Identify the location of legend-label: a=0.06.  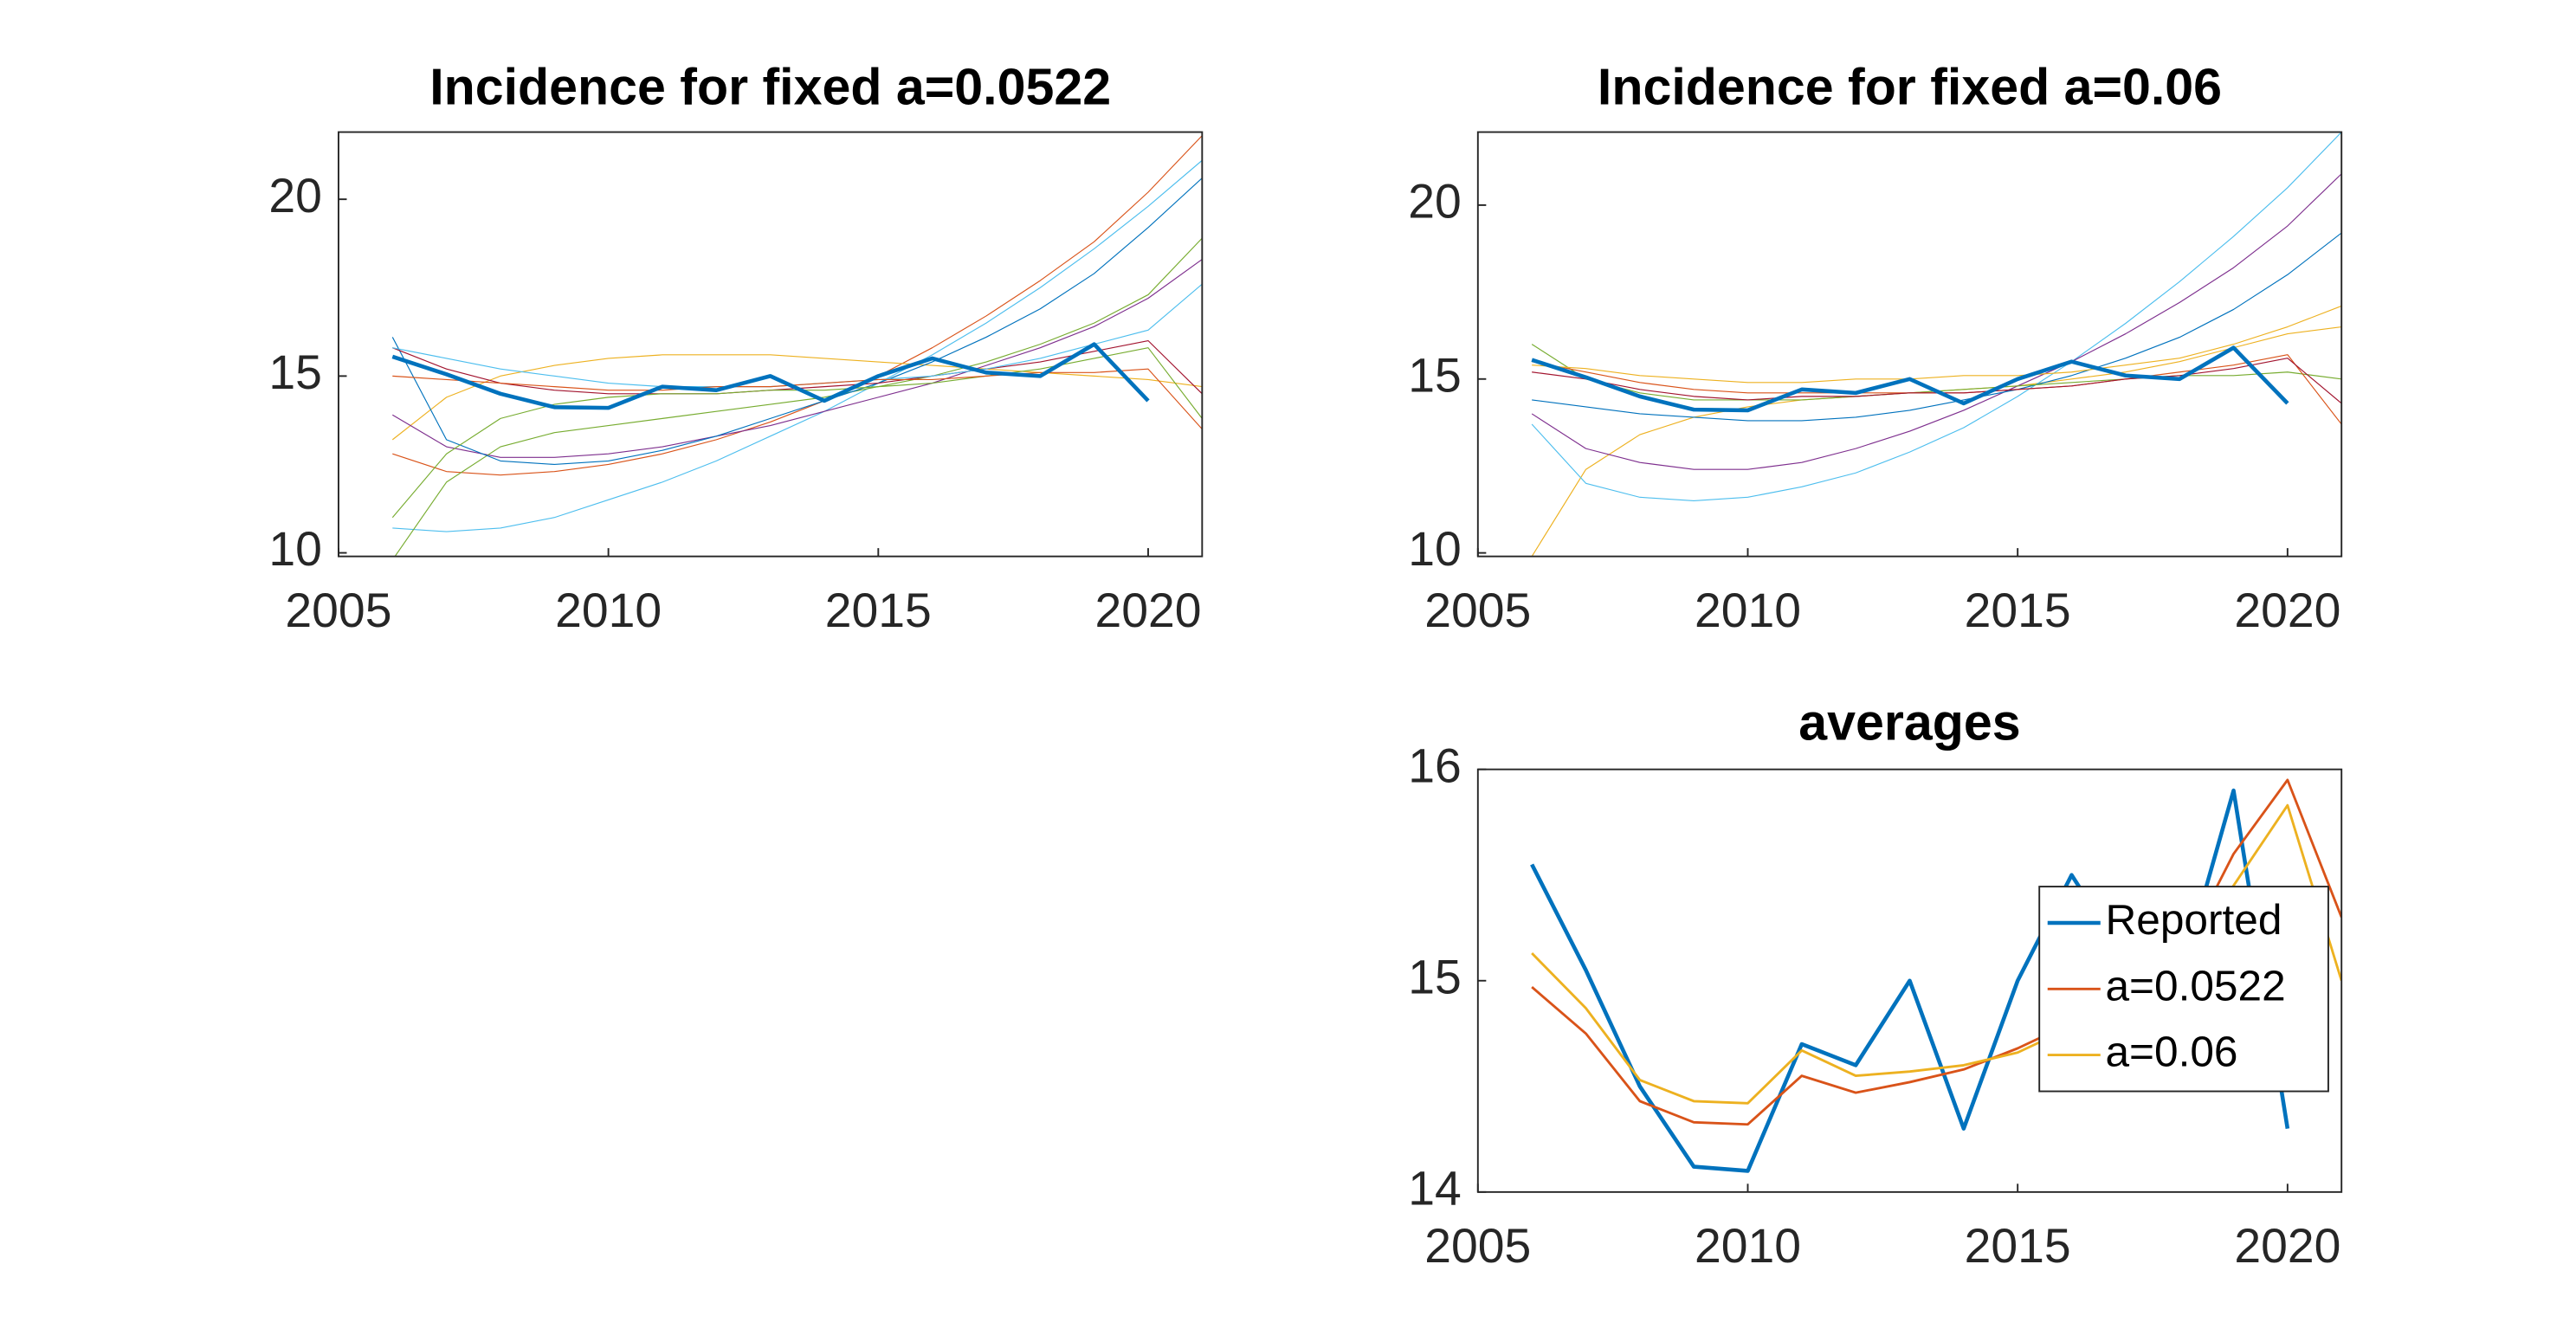
(2171, 1052).